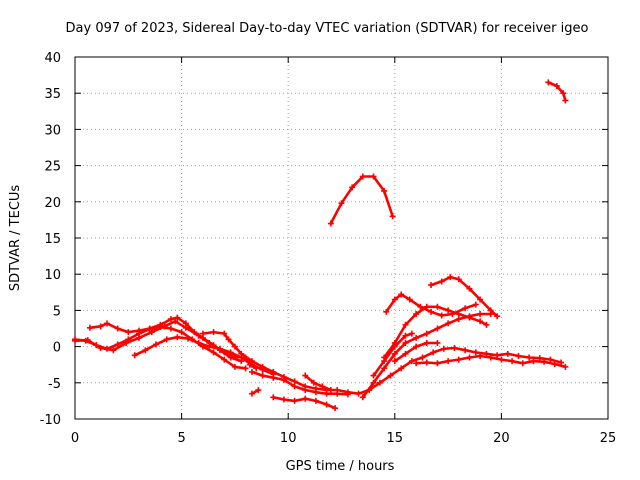  Describe the element at coordinates (299, 383) in the screenshot. I see `series-arc-f` at that location.